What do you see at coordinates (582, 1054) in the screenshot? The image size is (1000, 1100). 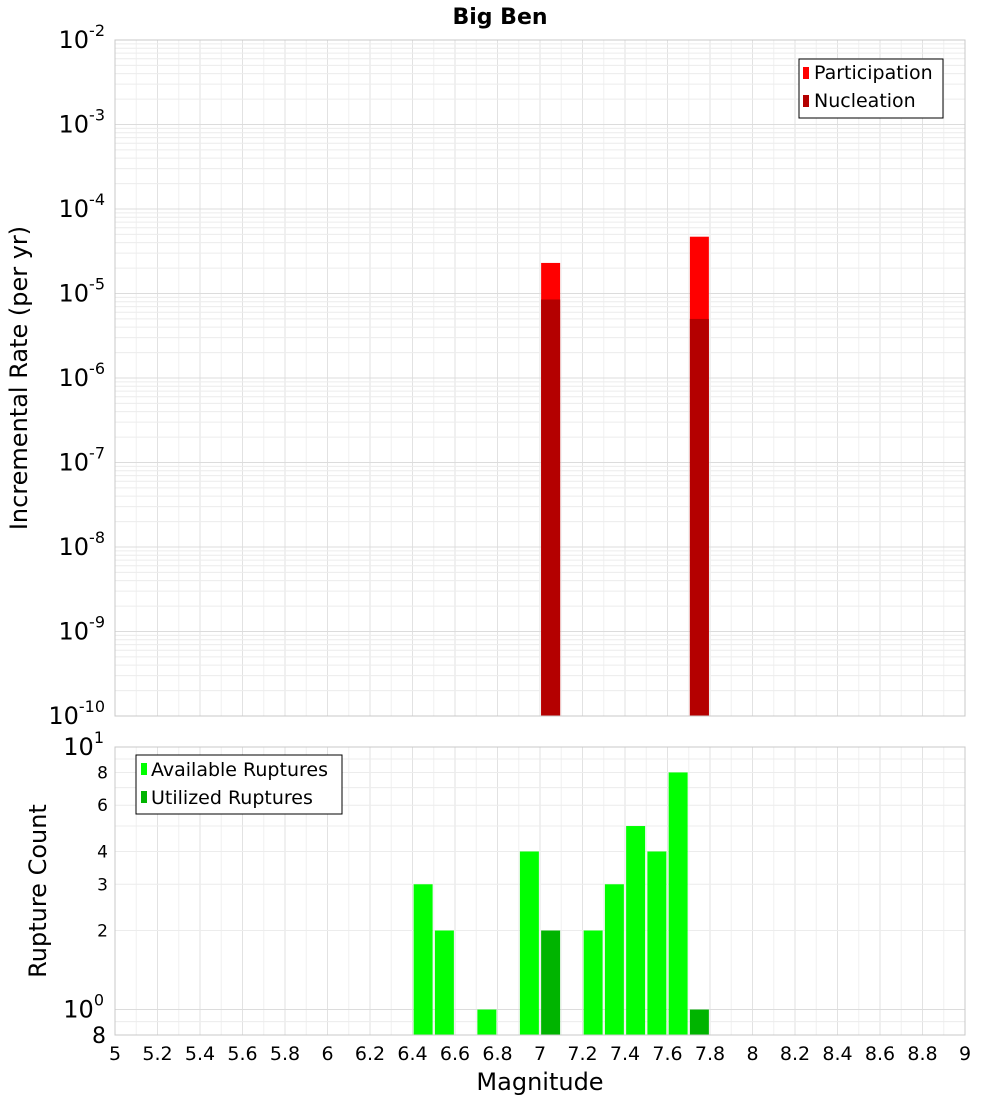 I see `x-tick-label-11: 7.2` at bounding box center [582, 1054].